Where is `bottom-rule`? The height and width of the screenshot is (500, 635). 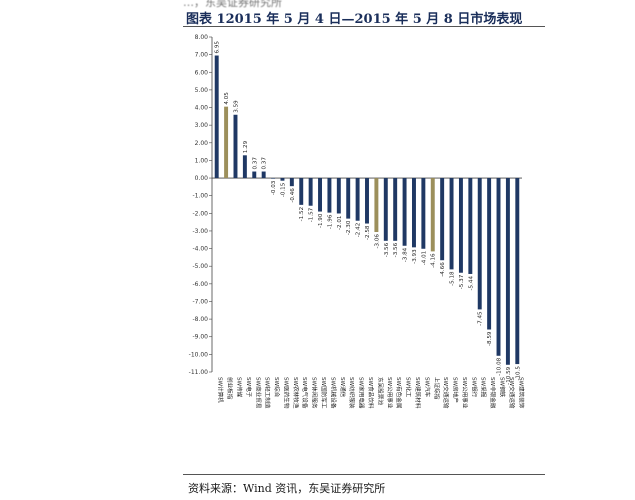 bottom-rule is located at coordinates (364, 474).